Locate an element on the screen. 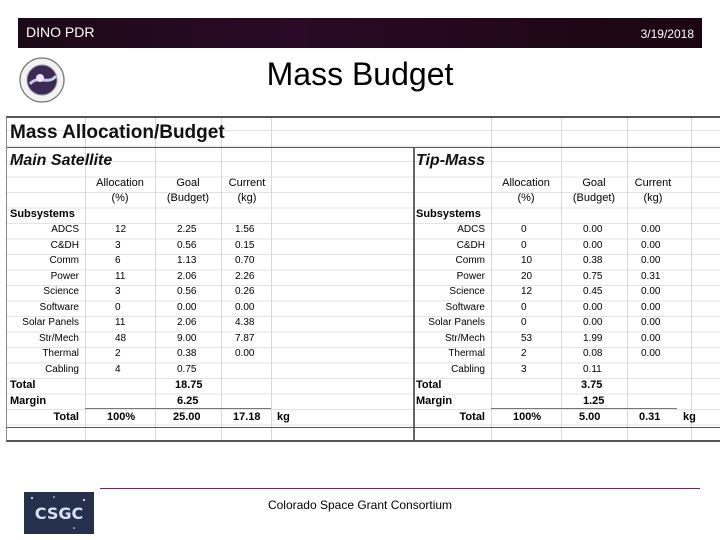 The image size is (720, 540). row-goal: 0.08 is located at coordinates (593, 353).